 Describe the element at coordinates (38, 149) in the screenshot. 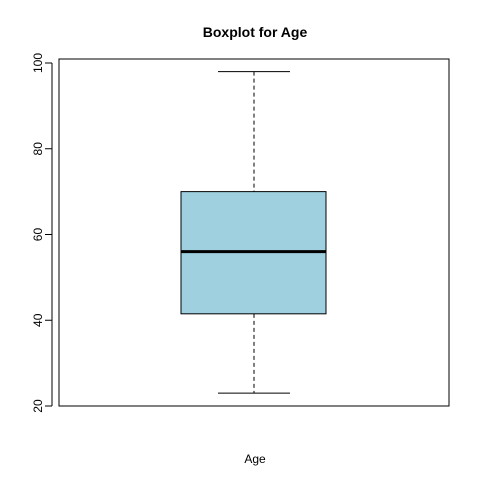

I see `y-tick-label: 80` at that location.